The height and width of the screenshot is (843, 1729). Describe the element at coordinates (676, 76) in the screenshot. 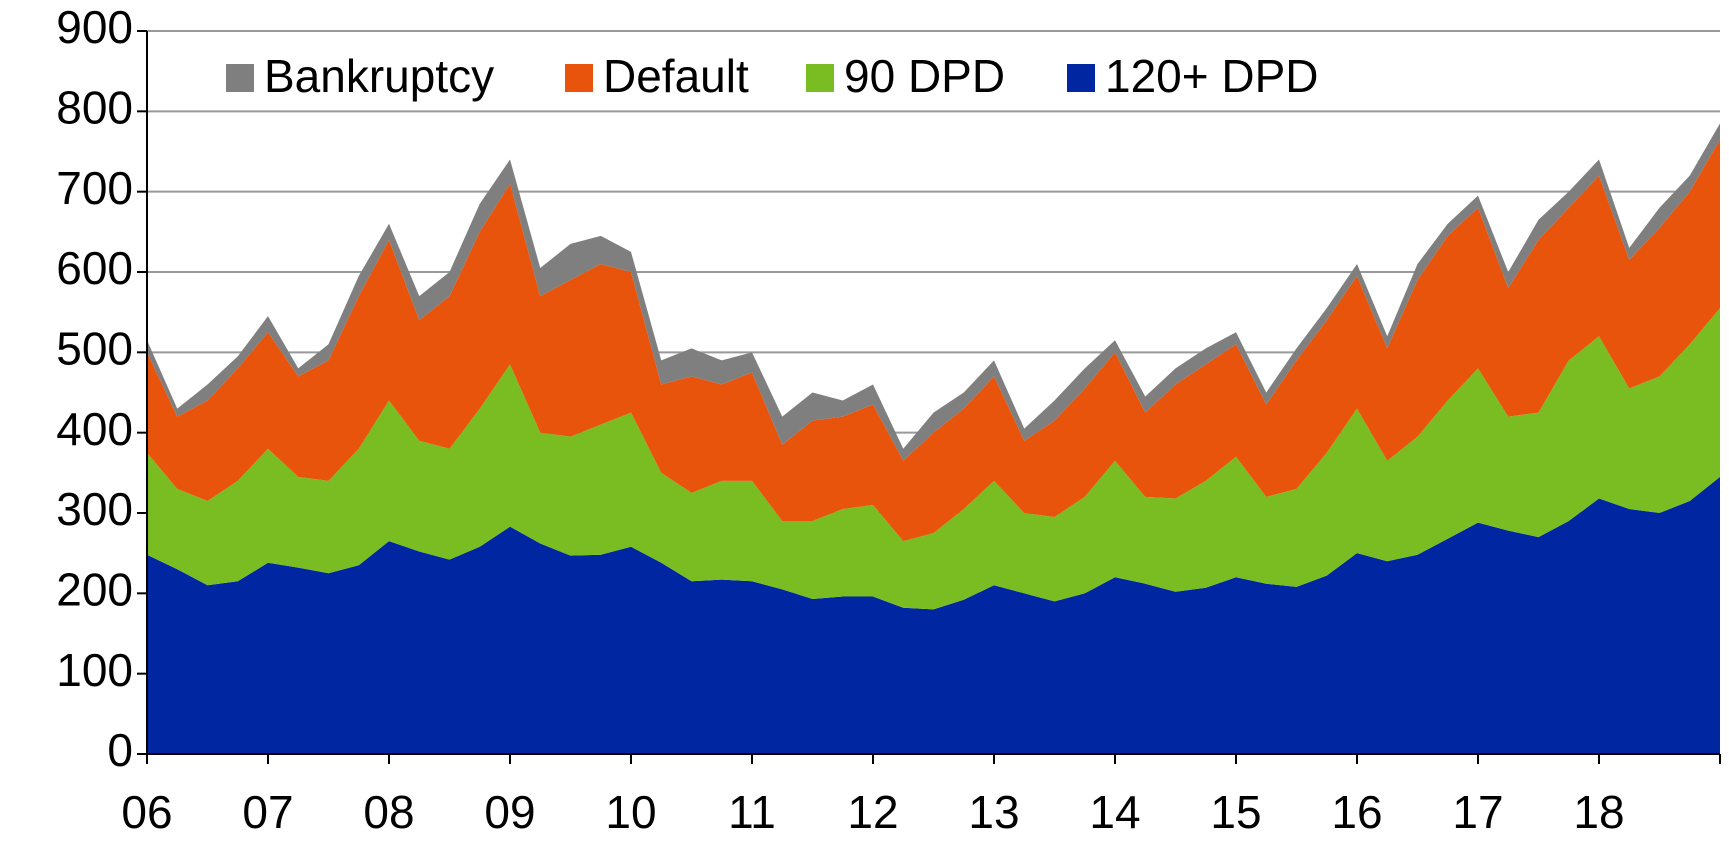

I see `legend-label: Default` at that location.